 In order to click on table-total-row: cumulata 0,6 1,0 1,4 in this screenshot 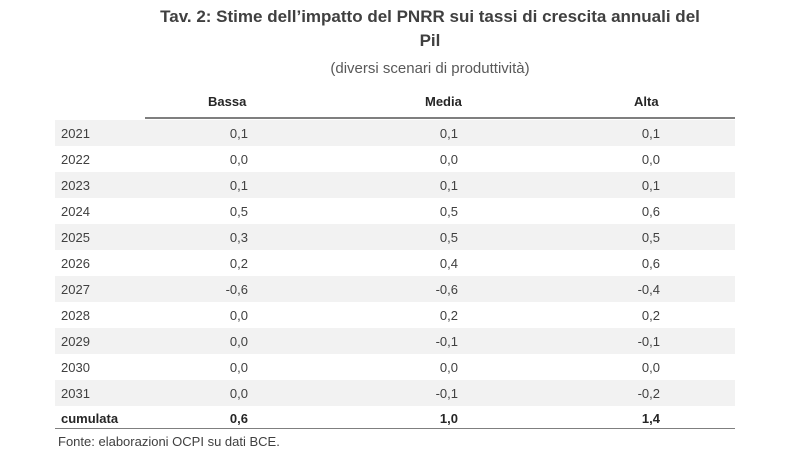, I will do `click(395, 418)`.